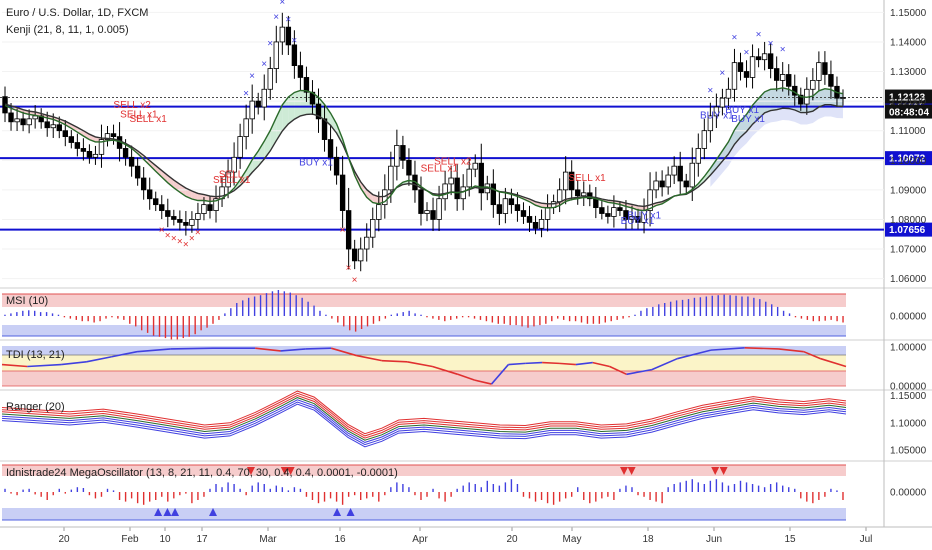  Describe the element at coordinates (908, 348) in the screenshot. I see `tdi-tick-label: 1.00000` at that location.